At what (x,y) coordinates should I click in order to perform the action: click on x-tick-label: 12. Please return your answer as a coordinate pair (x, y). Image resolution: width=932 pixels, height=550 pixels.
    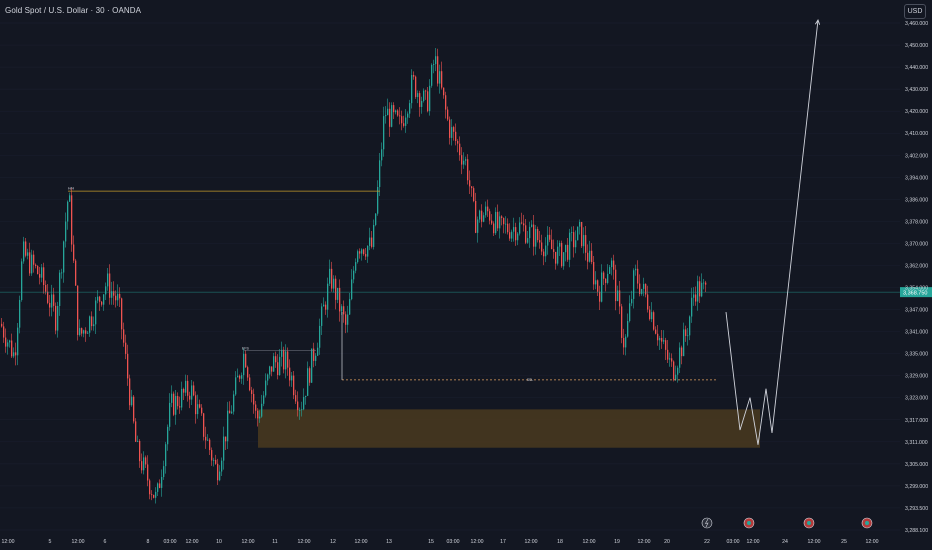
    Looking at the image, I should click on (333, 542).